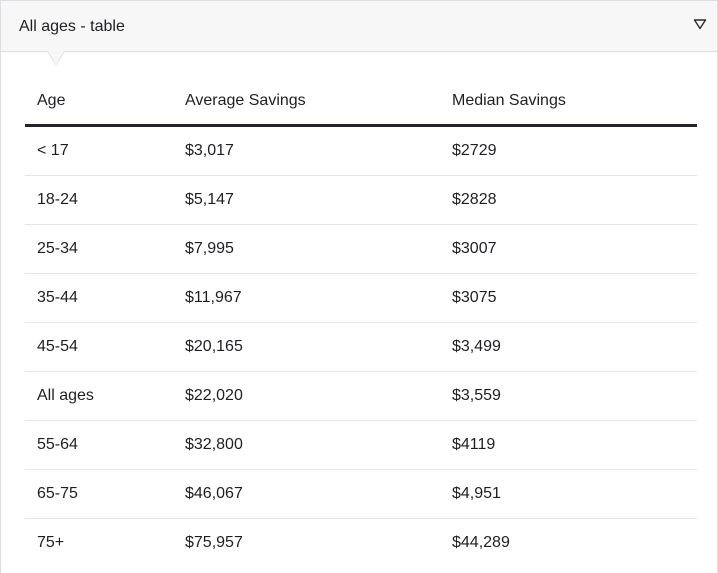 The image size is (718, 573). I want to click on cell-median-savings: $2729, so click(568, 150).